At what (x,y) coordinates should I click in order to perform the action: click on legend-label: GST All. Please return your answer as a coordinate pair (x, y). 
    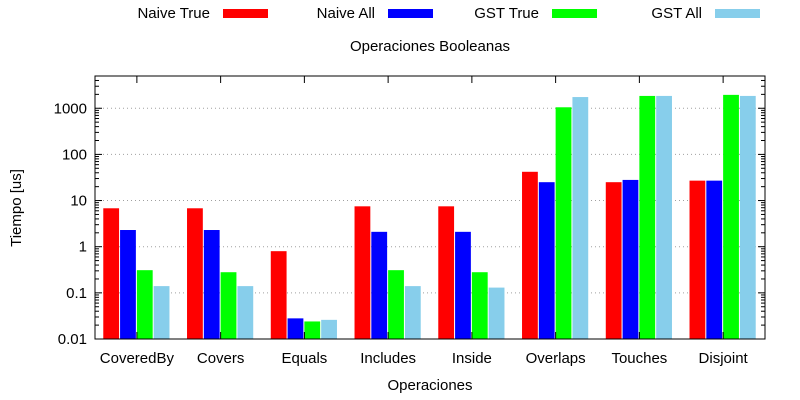
    Looking at the image, I should click on (676, 13).